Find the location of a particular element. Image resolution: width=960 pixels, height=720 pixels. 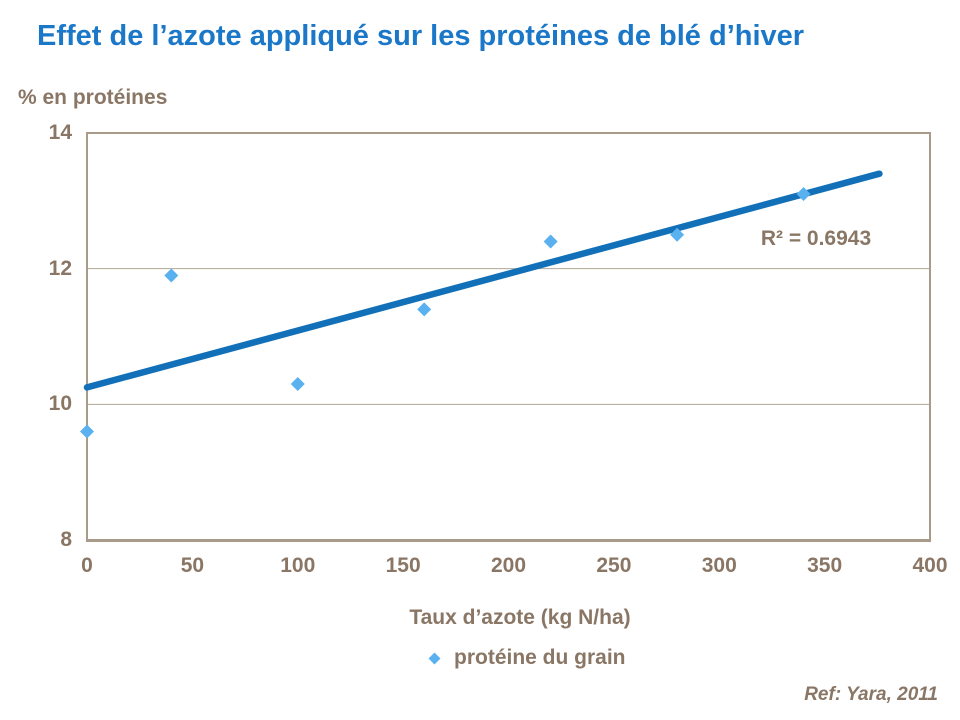

diamond-icon is located at coordinates (434, 658).